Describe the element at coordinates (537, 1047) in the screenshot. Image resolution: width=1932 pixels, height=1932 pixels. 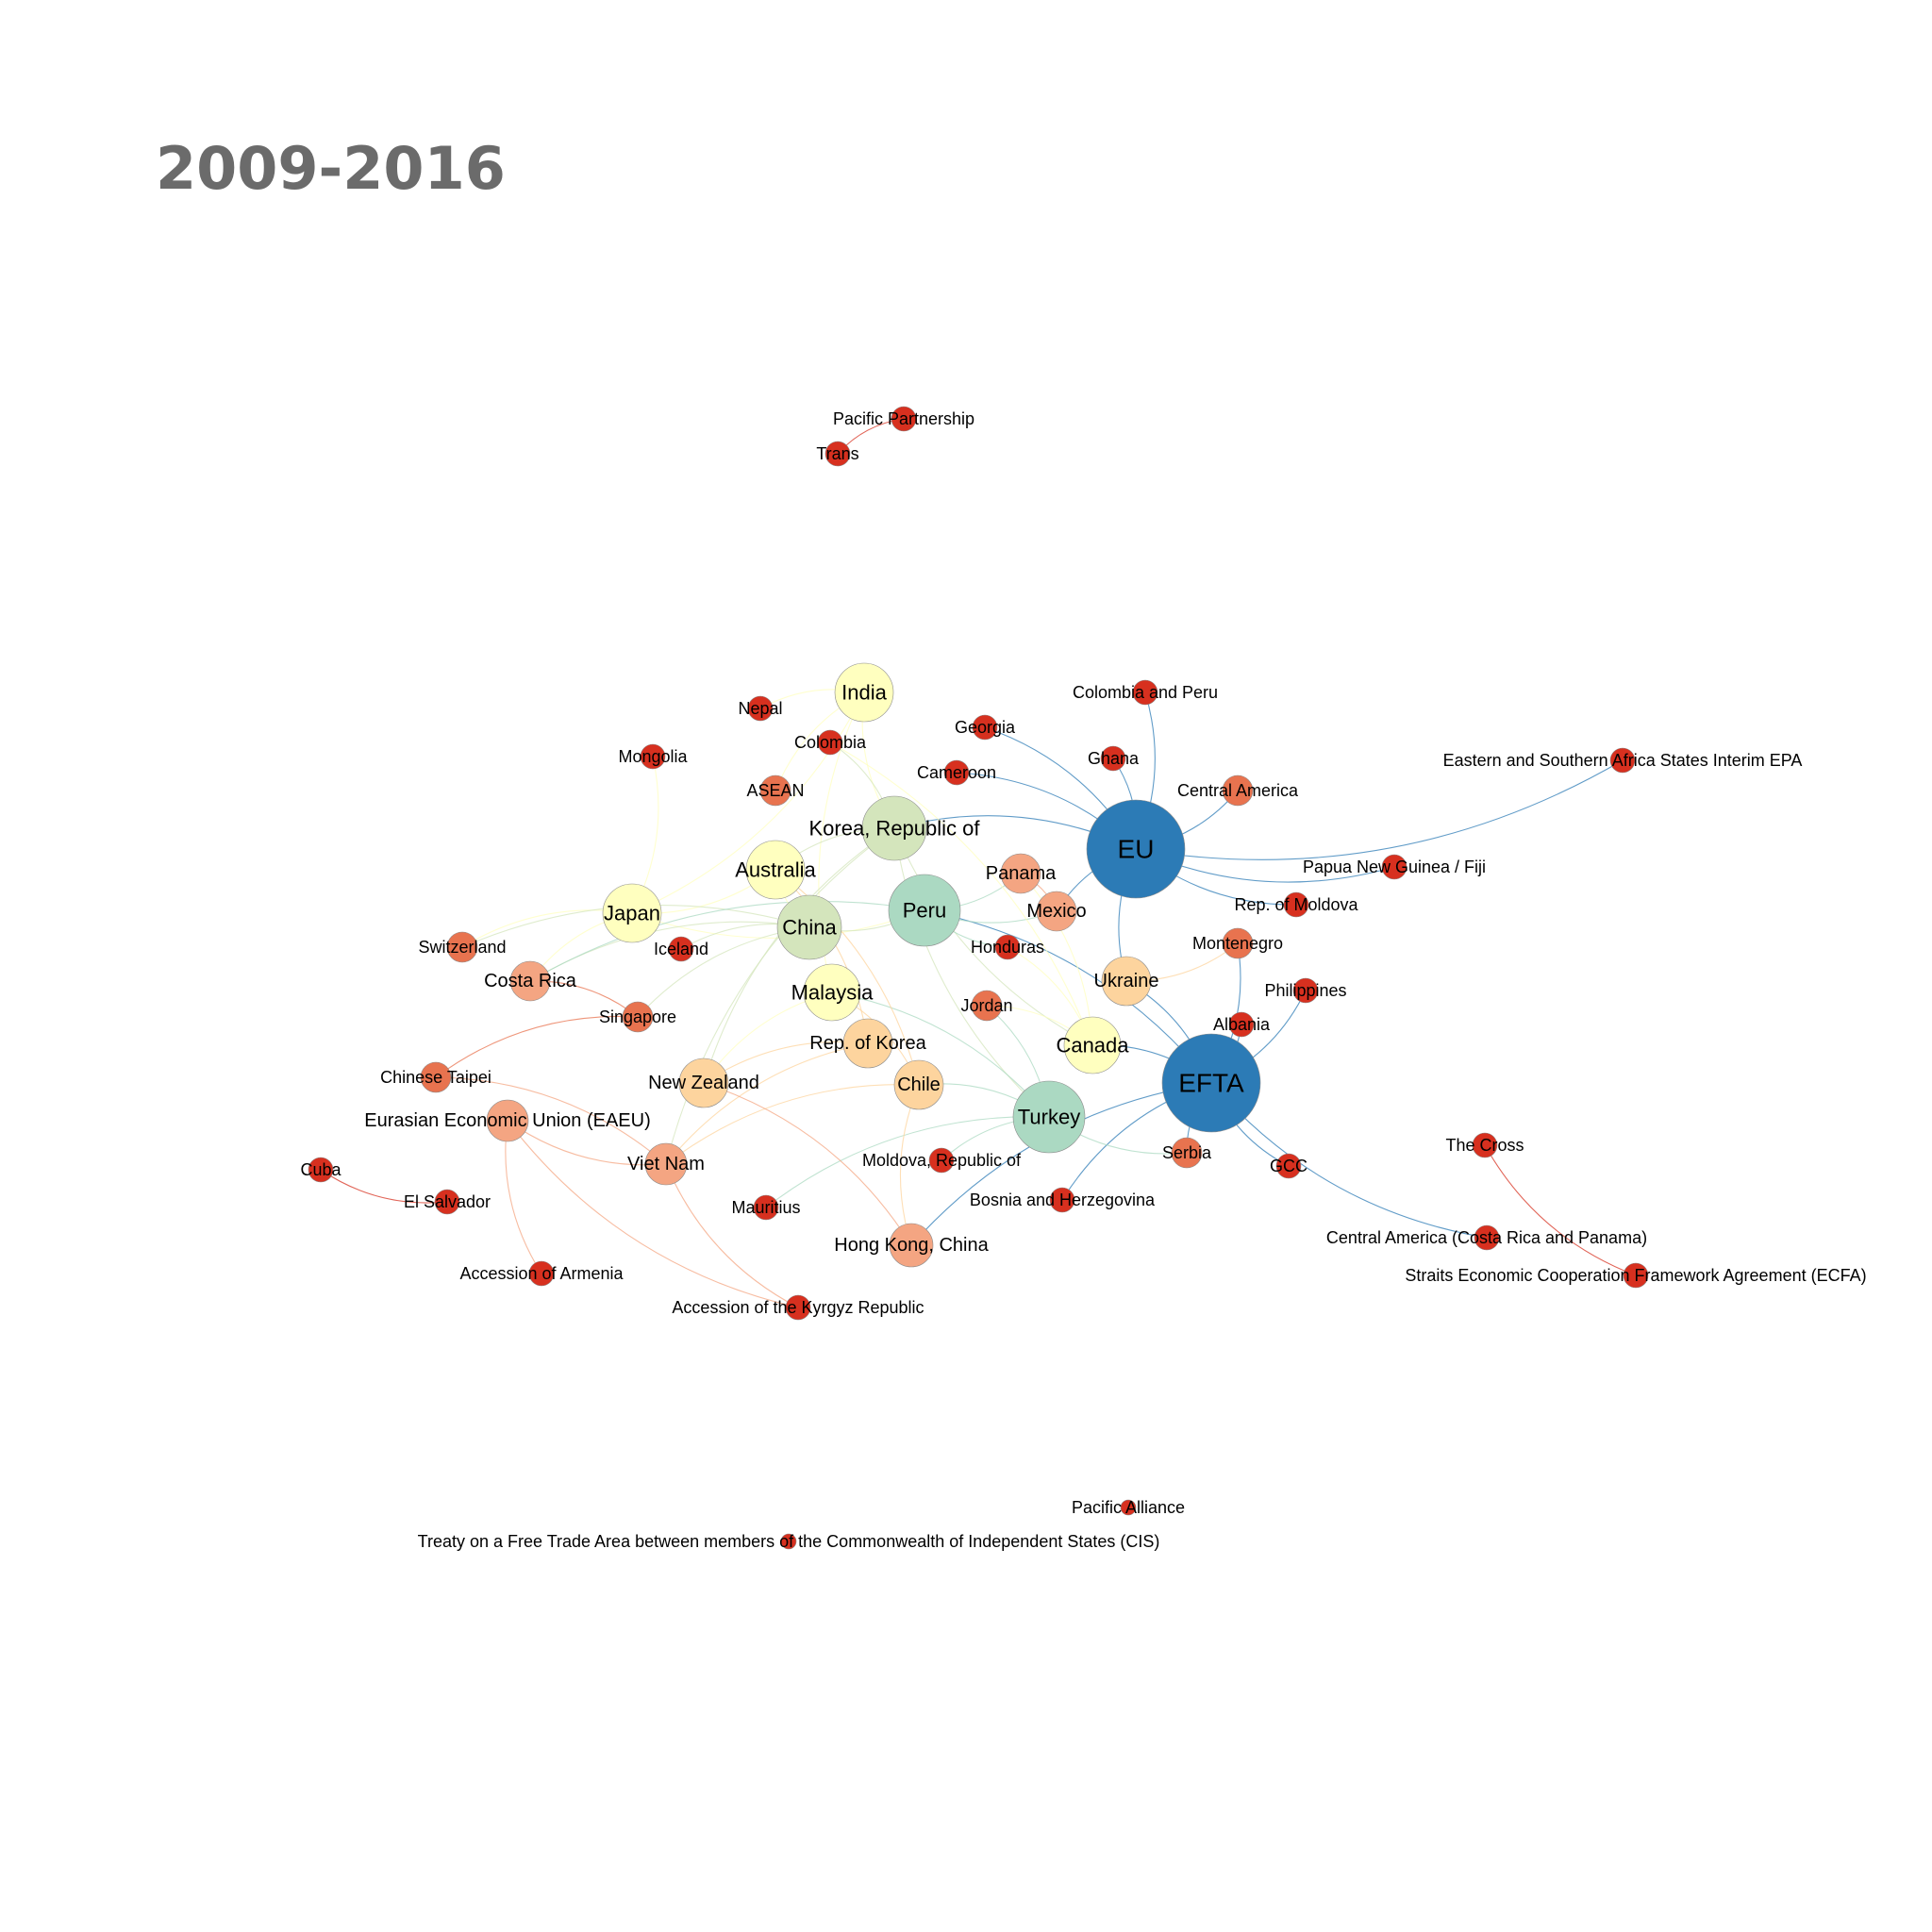
I see `edge-singapore-chinese_taipei` at that location.